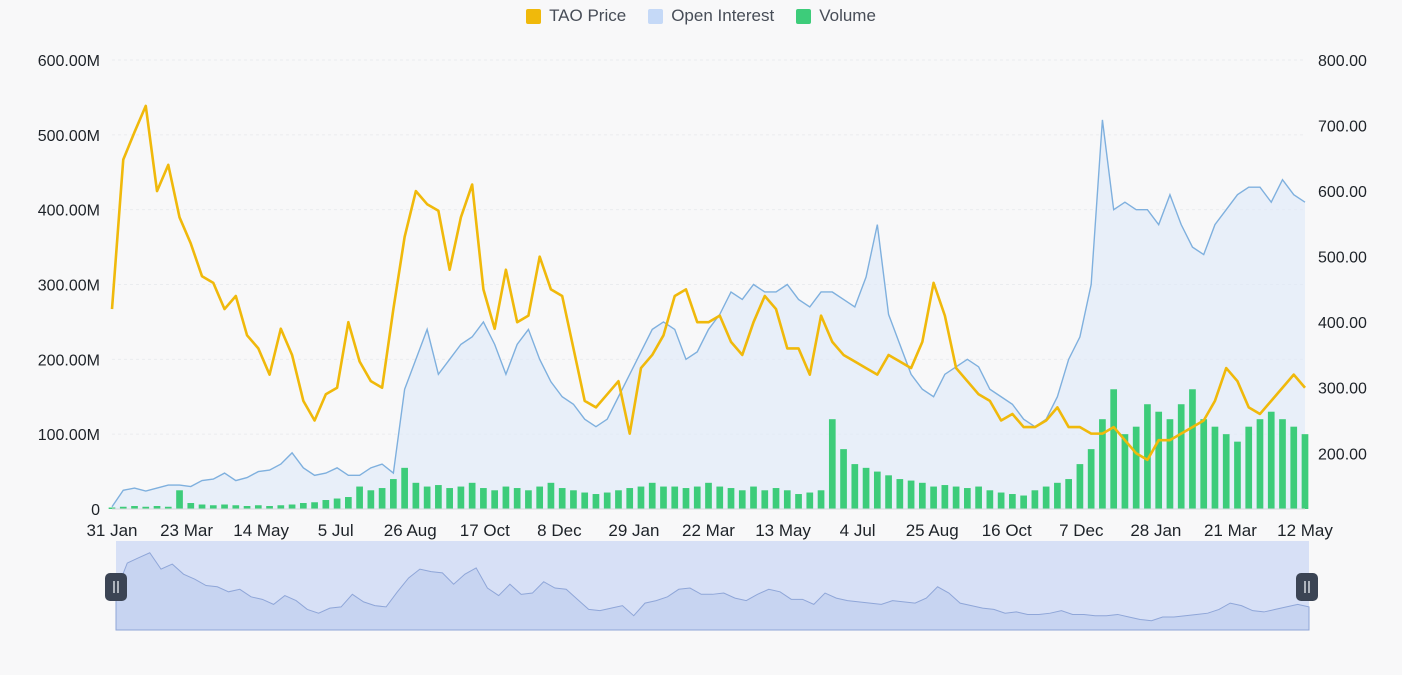 Image resolution: width=1402 pixels, height=675 pixels. What do you see at coordinates (69, 61) in the screenshot?
I see `y-left-tick-label: 600.00M` at bounding box center [69, 61].